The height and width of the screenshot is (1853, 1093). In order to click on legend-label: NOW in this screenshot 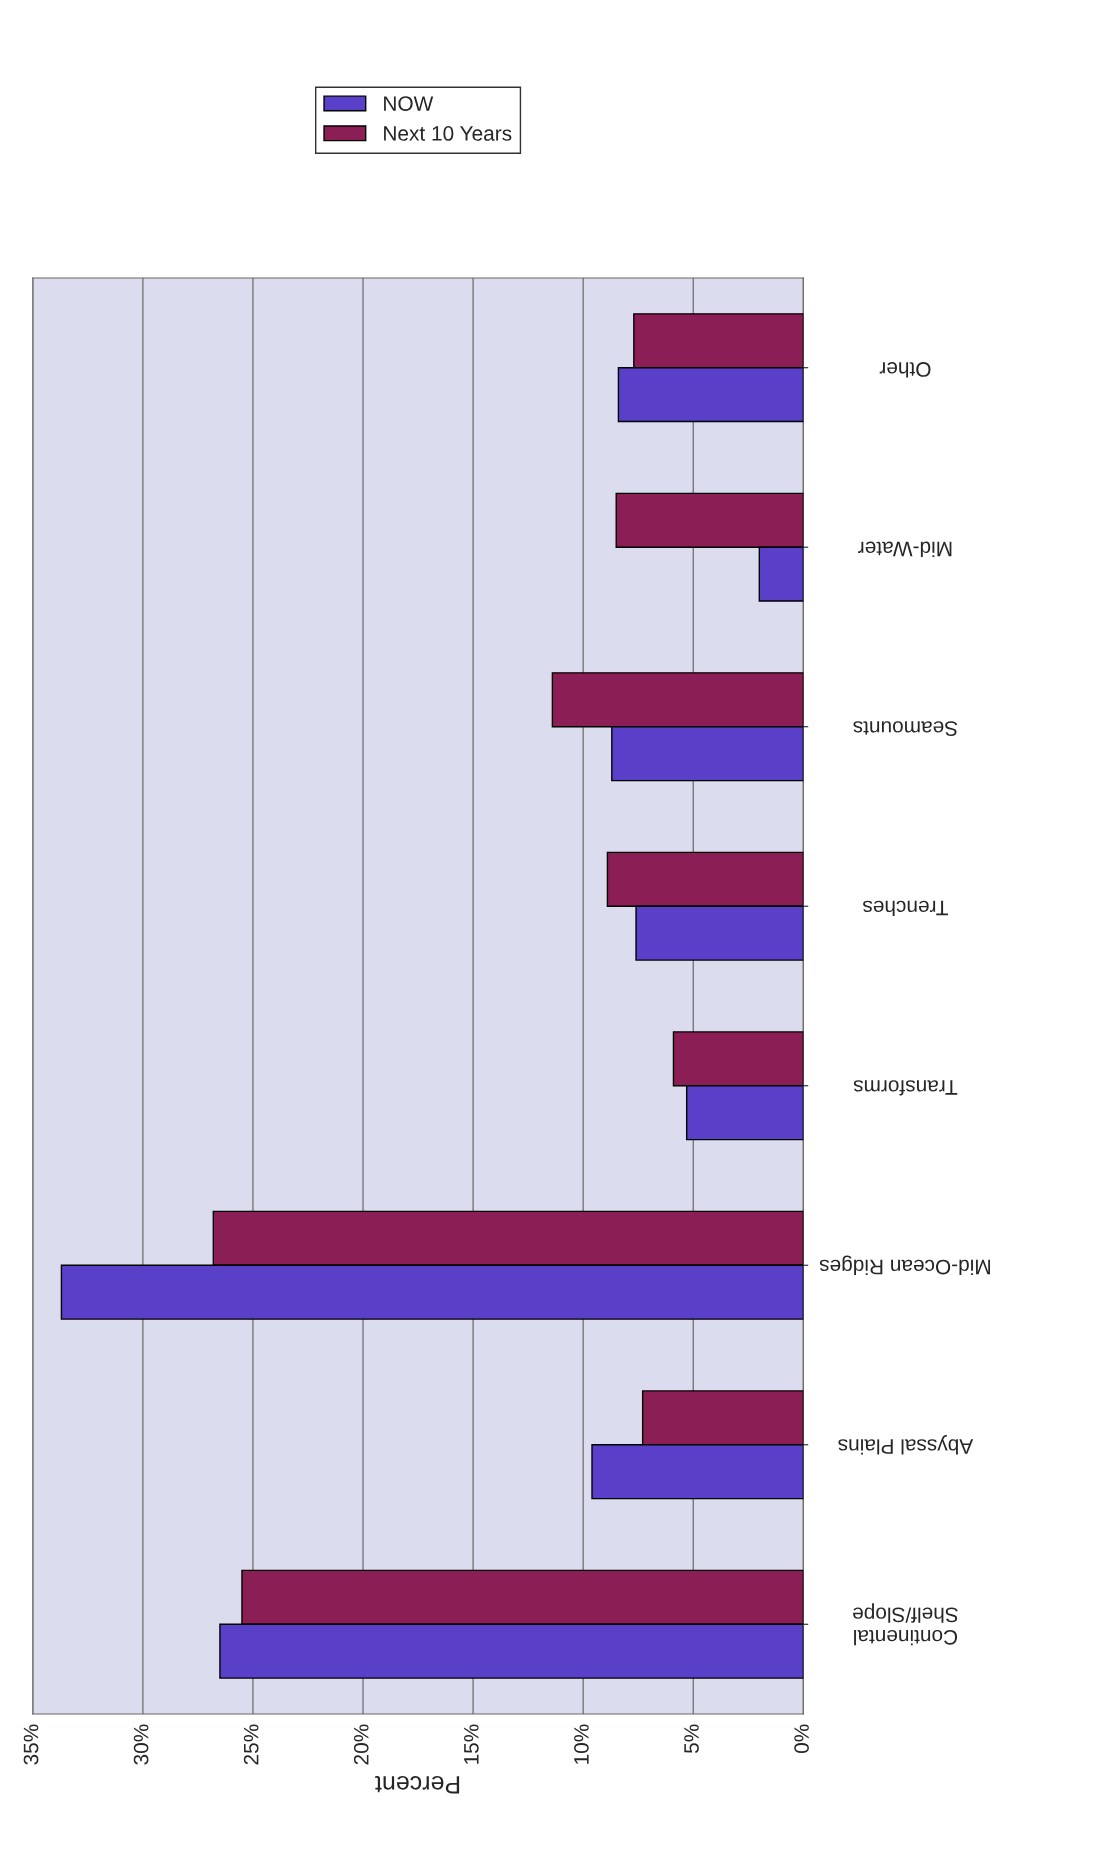, I will do `click(409, 103)`.